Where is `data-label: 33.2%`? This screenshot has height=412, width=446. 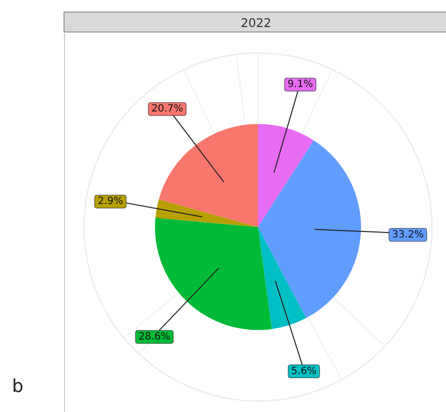
data-label: 33.2% is located at coordinates (408, 234).